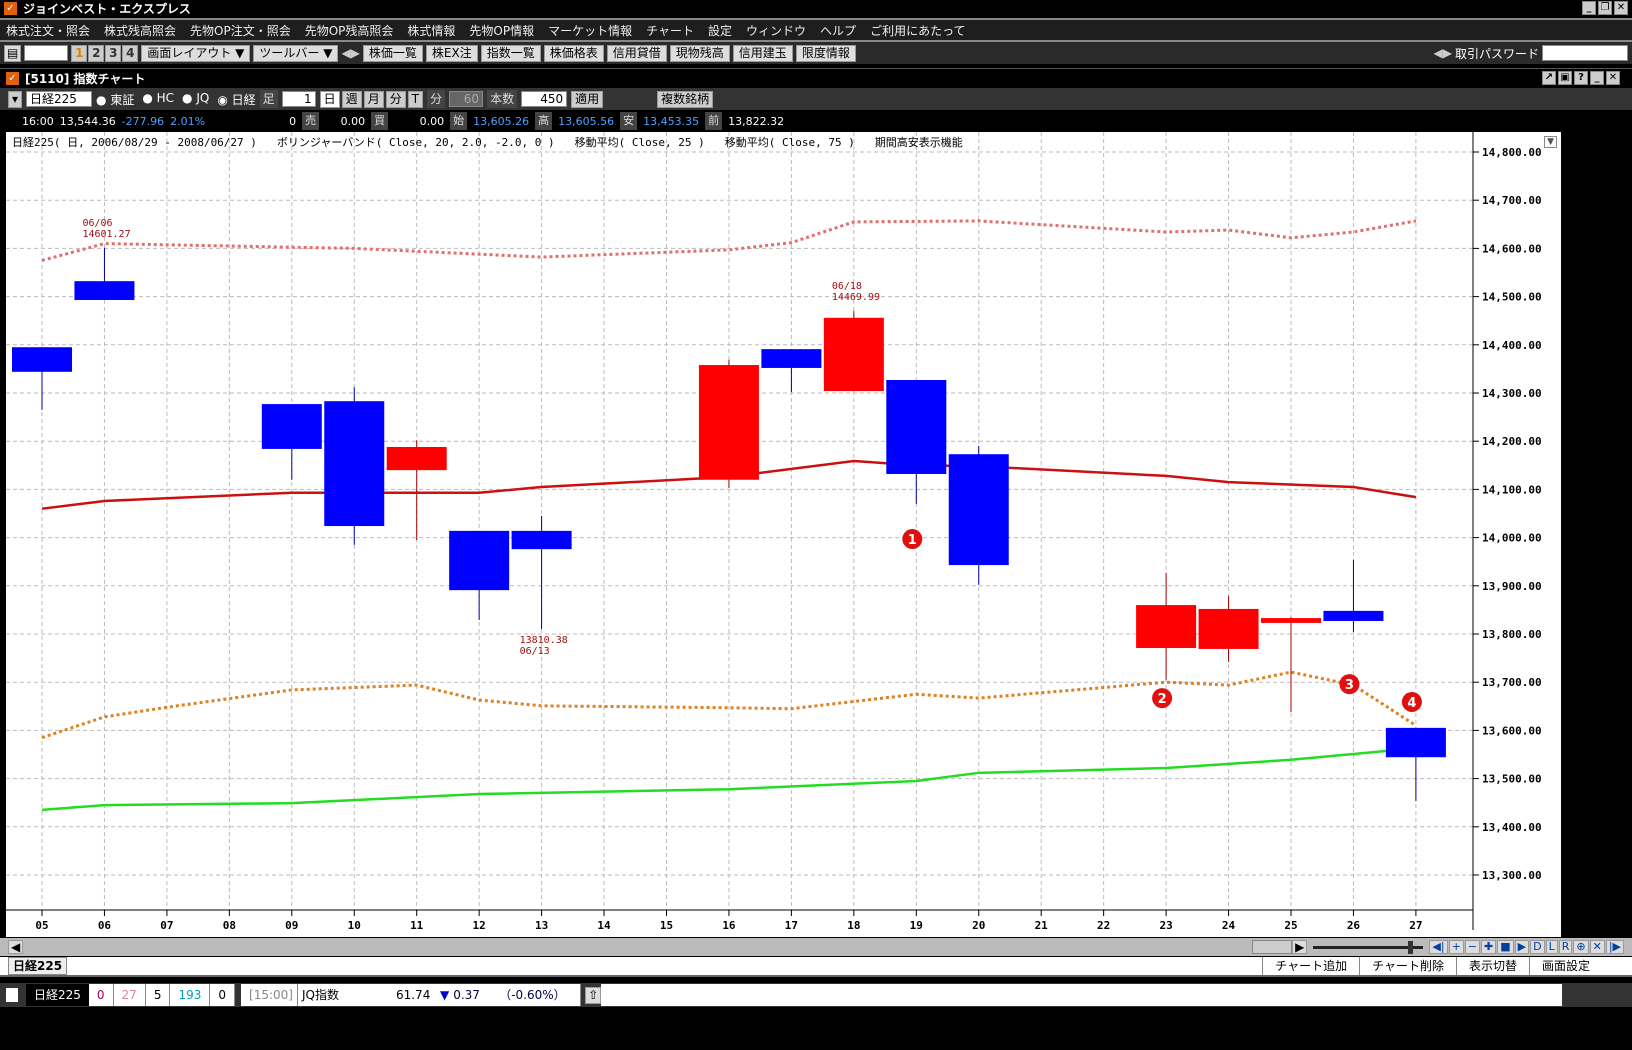  I want to click on minimize-window-button: _, so click(1597, 78).